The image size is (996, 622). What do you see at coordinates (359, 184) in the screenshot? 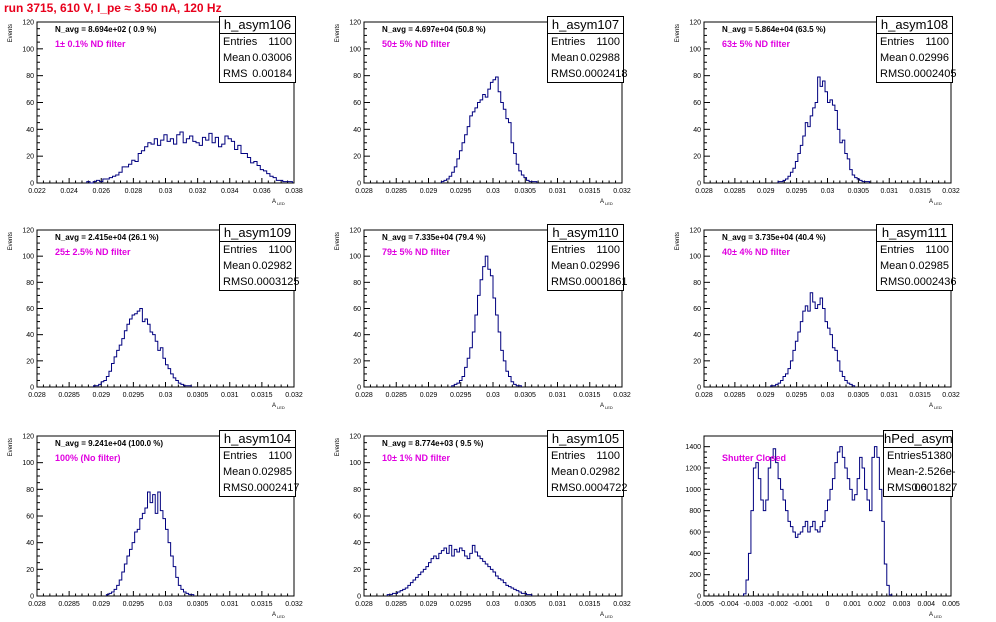
I see `y-tick-label: 0` at bounding box center [359, 184].